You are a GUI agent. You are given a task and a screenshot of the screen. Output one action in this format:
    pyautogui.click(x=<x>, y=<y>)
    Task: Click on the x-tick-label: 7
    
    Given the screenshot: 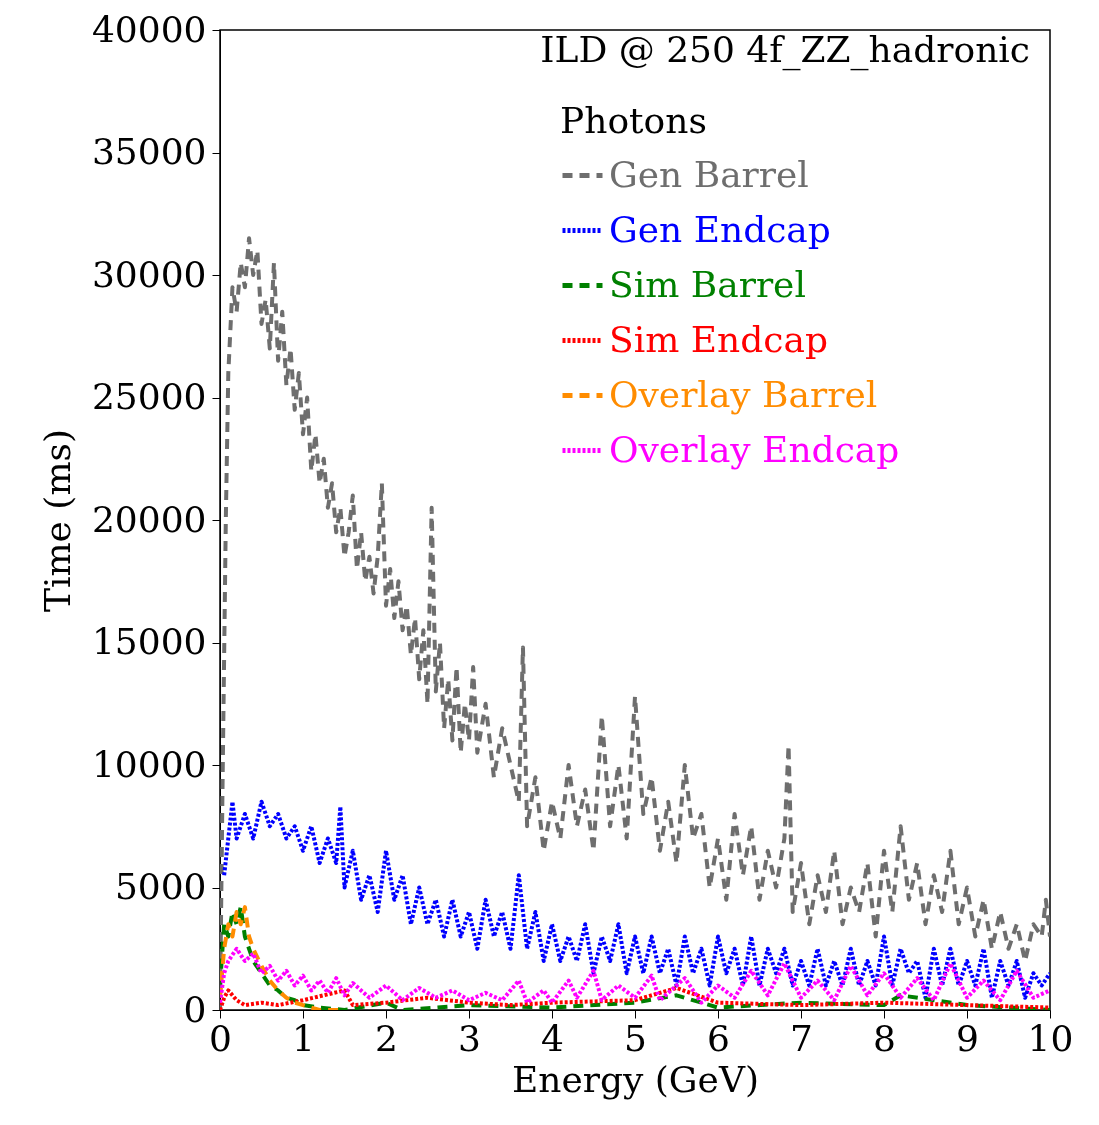 What is the action you would take?
    pyautogui.click(x=801, y=1038)
    